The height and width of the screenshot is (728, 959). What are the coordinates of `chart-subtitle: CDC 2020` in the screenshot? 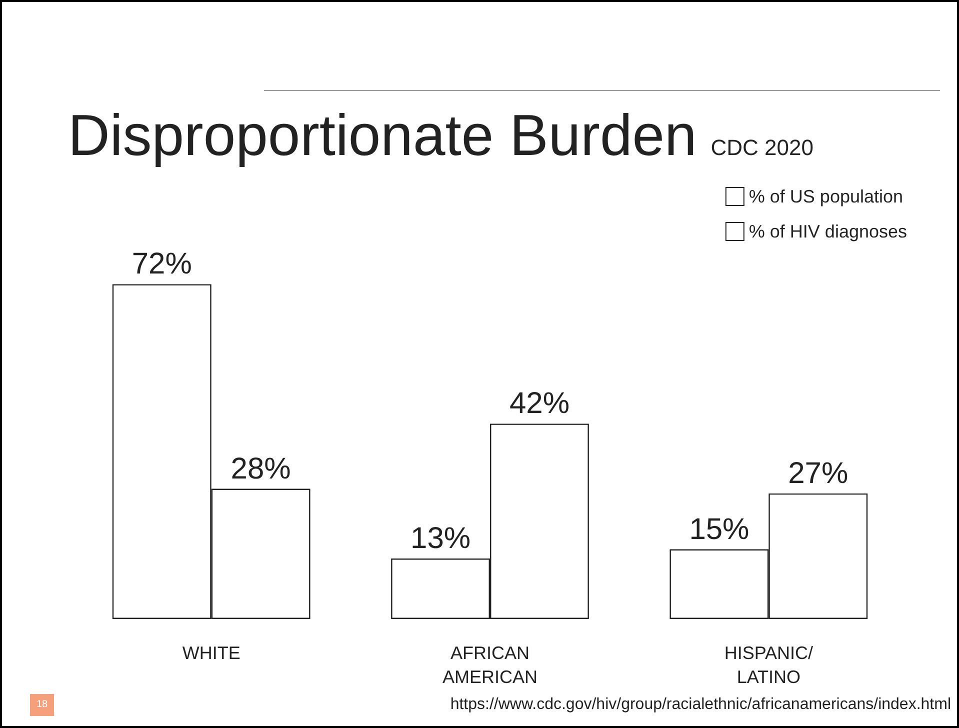 It's located at (762, 147).